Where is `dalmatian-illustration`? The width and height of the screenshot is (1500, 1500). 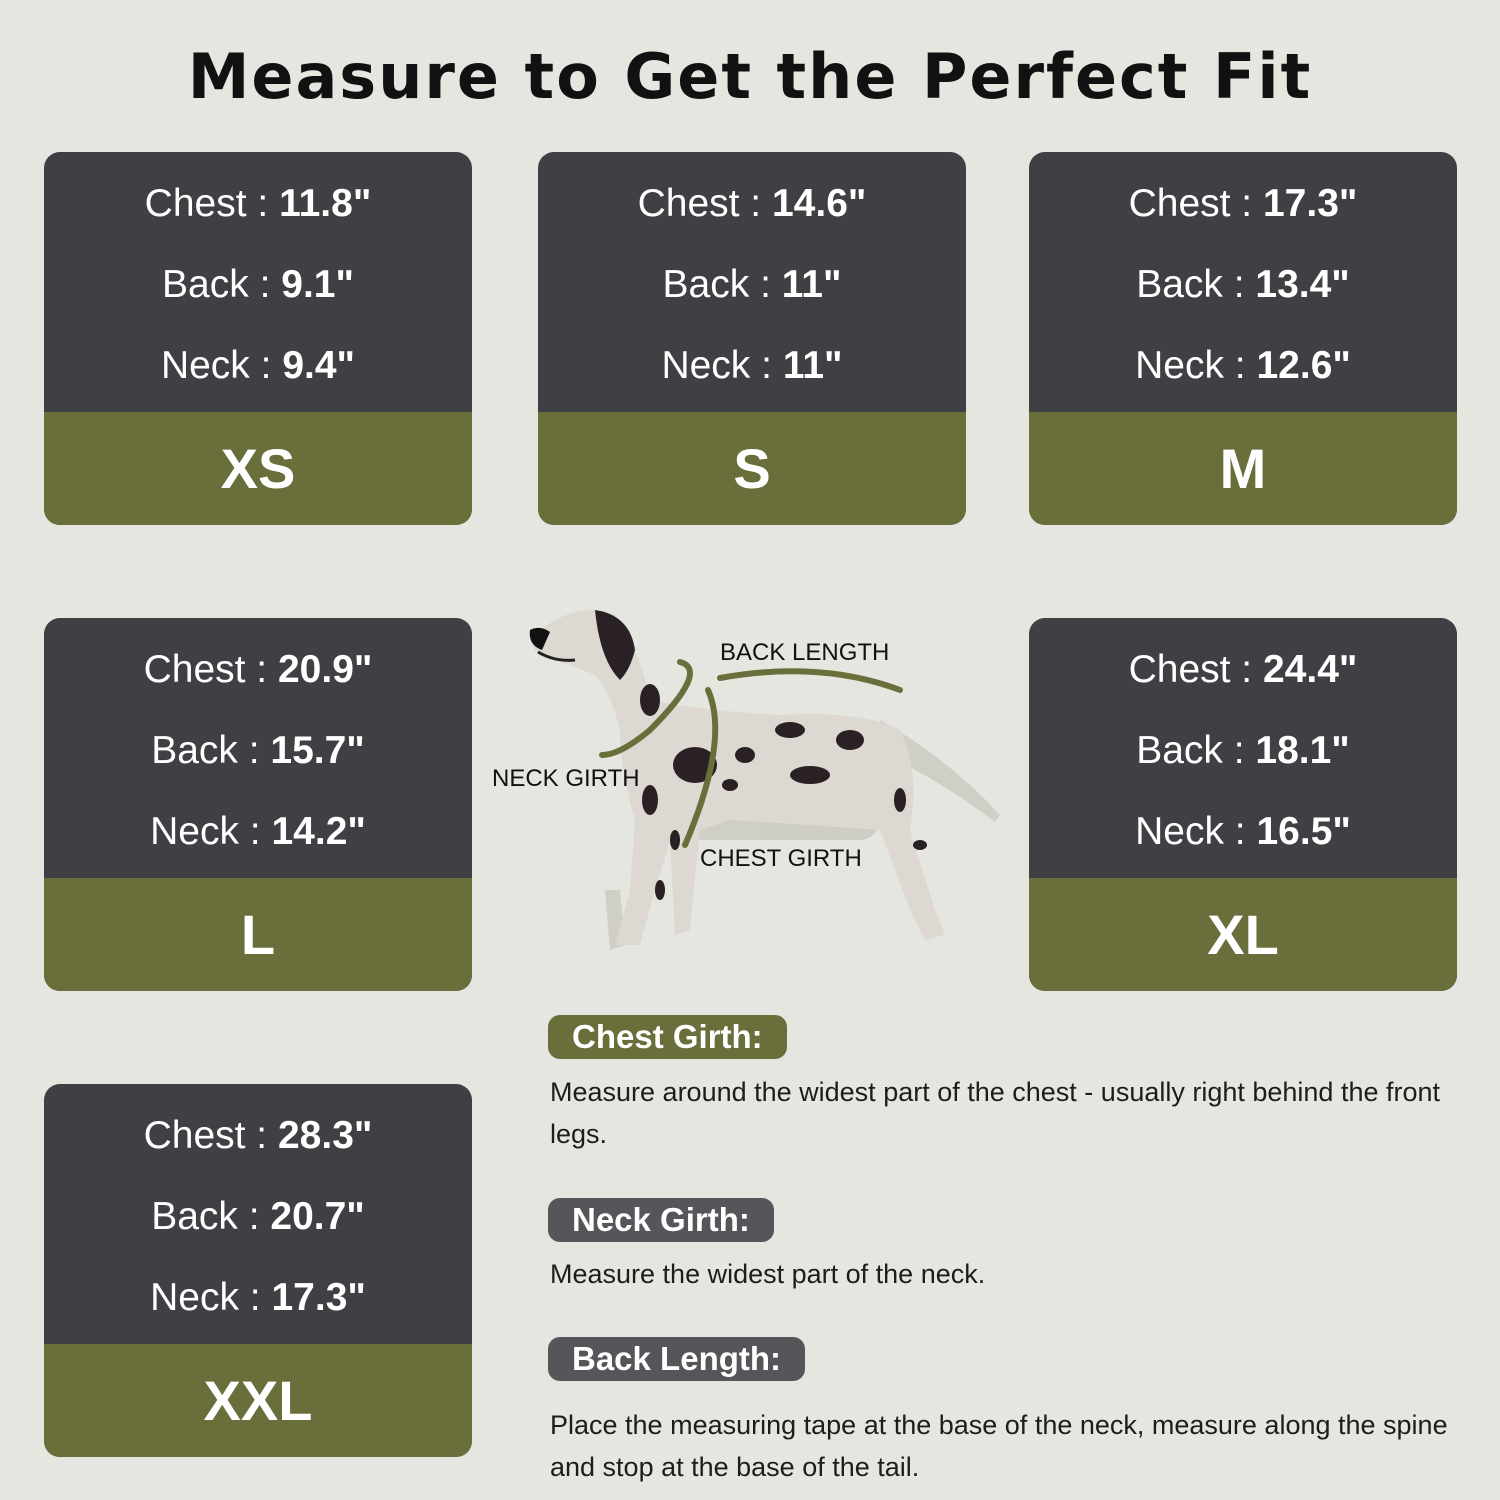
dalmatian-illustration is located at coordinates (764, 780).